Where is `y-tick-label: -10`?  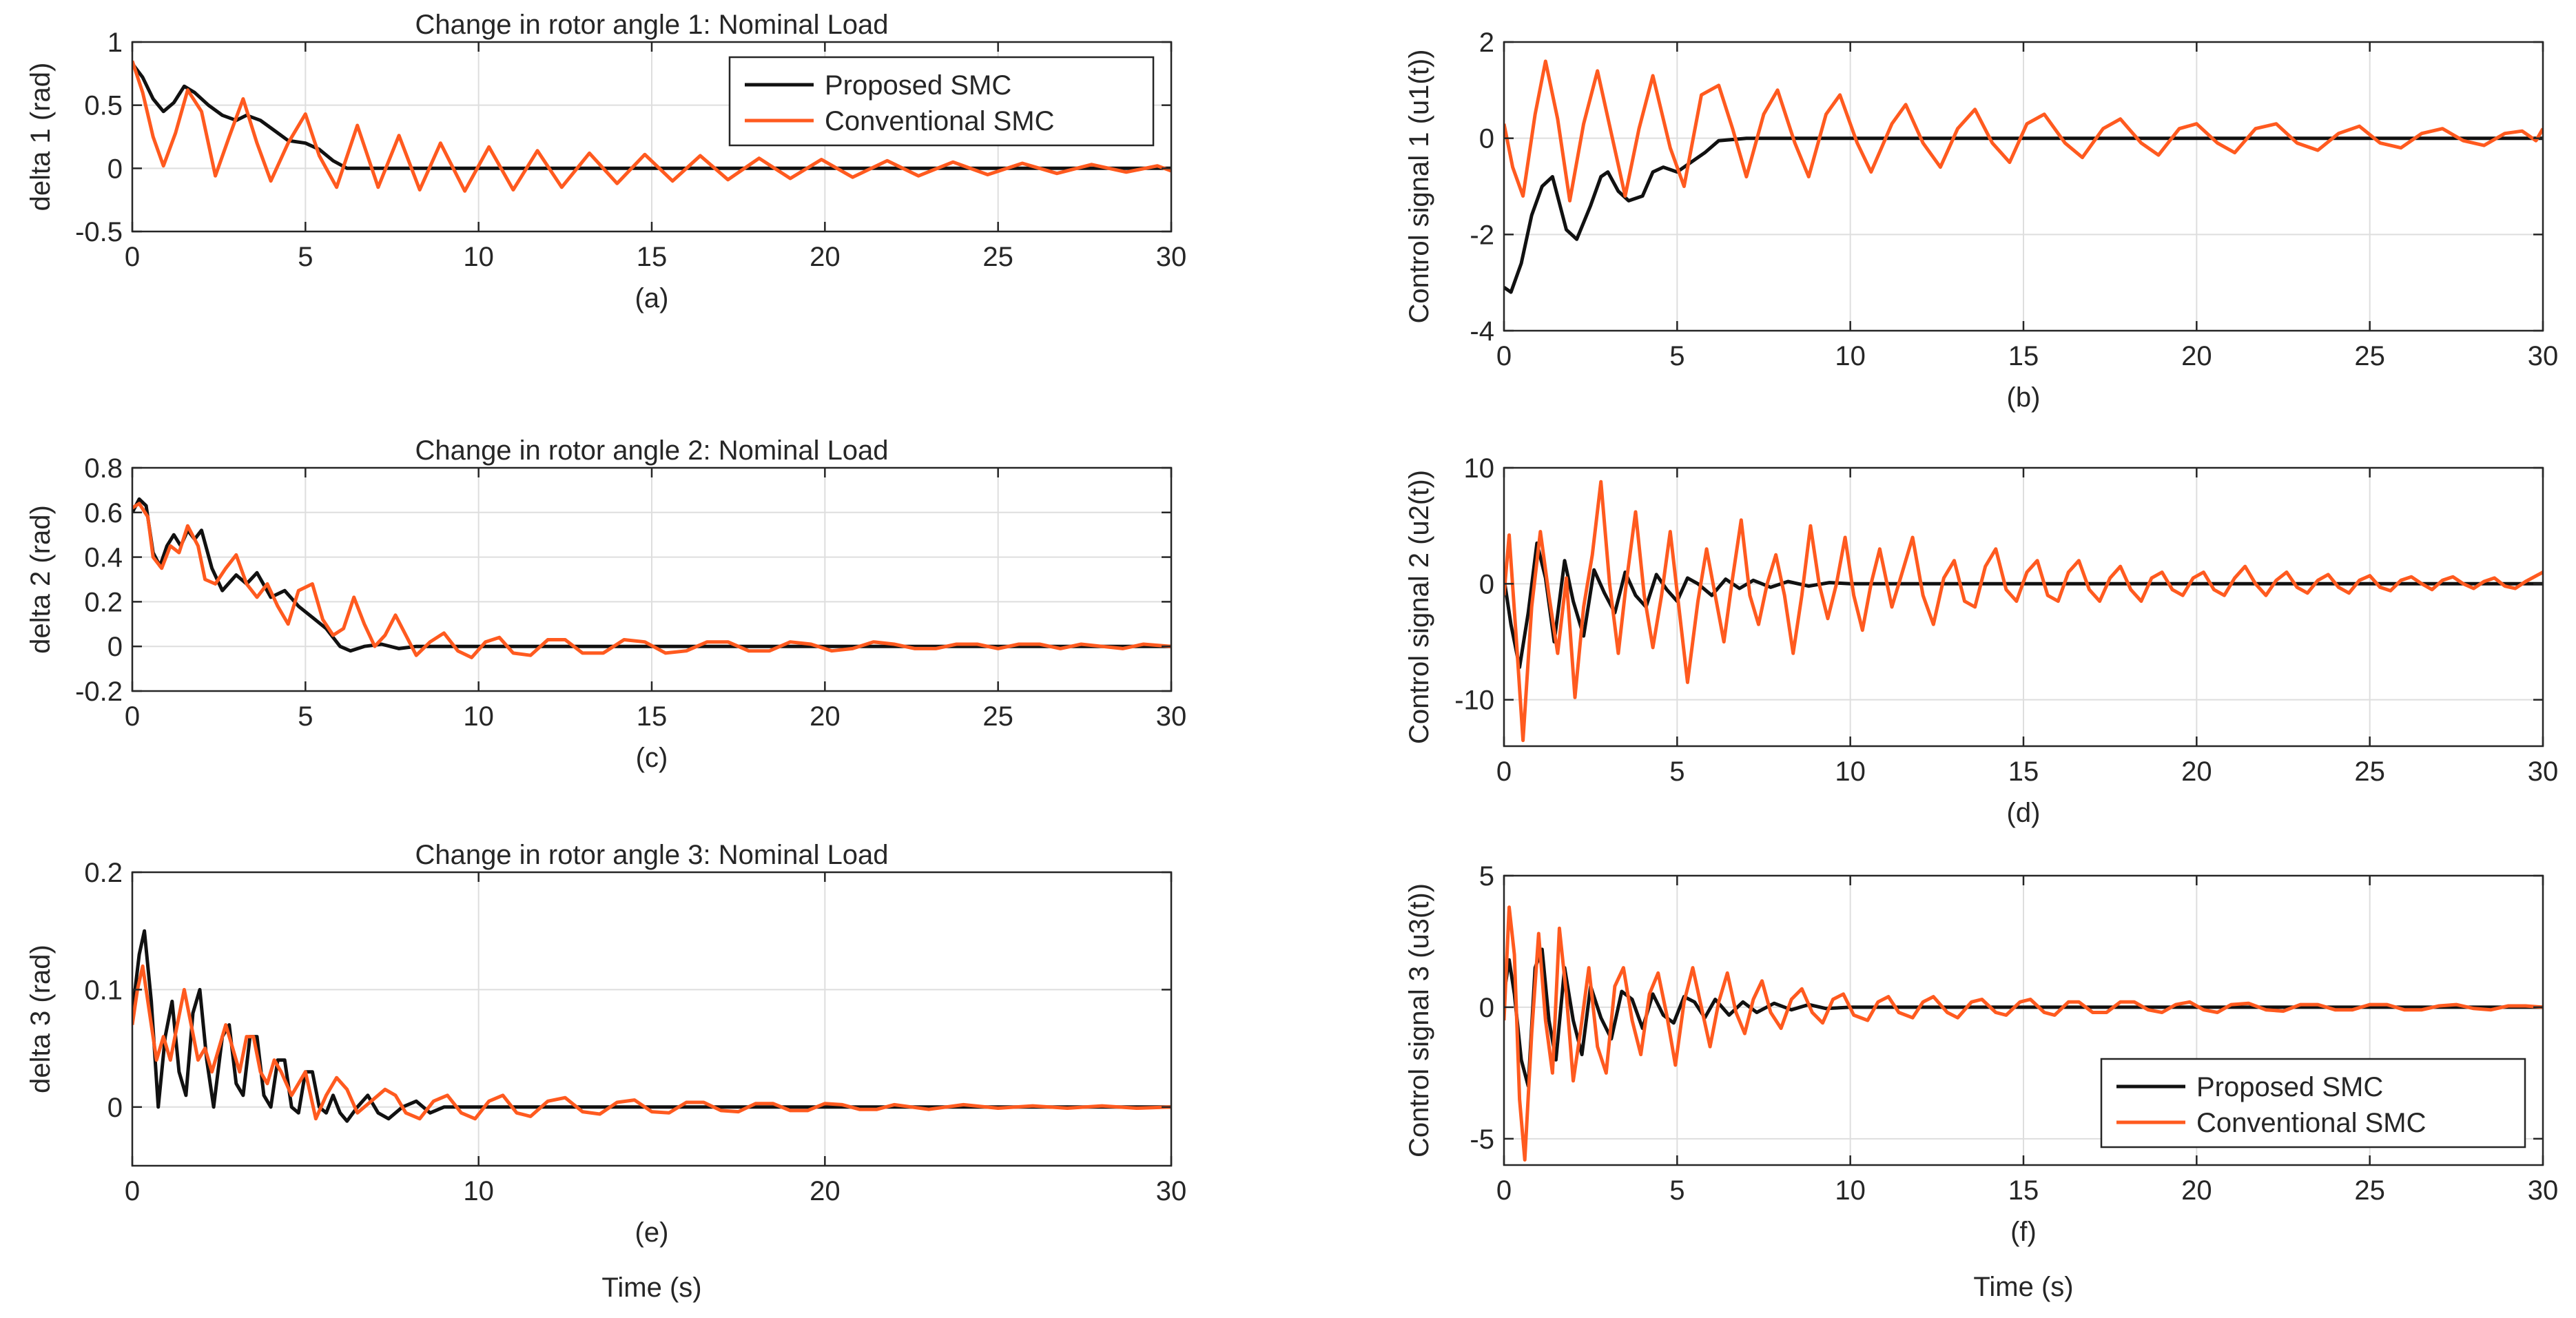
y-tick-label: -10 is located at coordinates (1474, 701).